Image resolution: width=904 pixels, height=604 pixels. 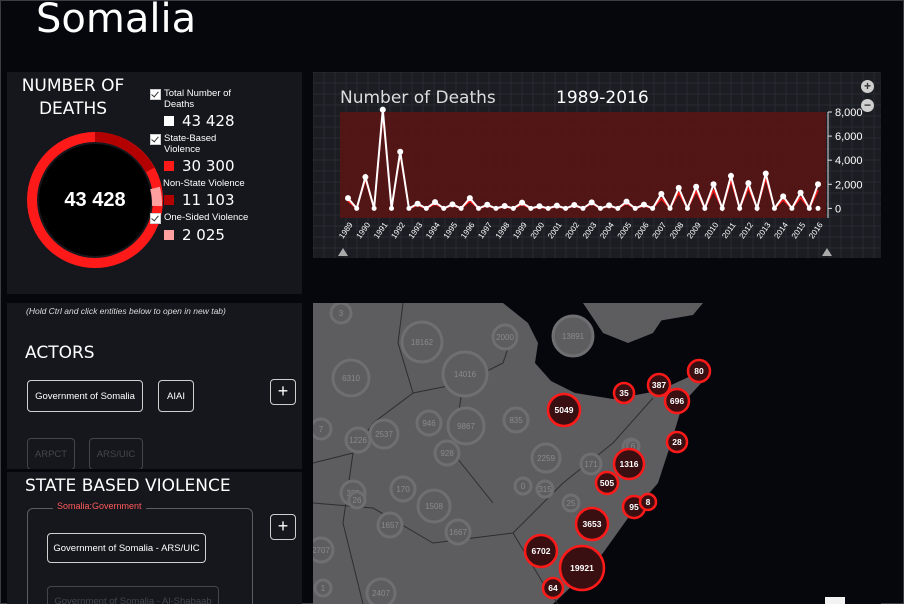 What do you see at coordinates (116, 453) in the screenshot?
I see `actor-chip: ARS/UIC` at bounding box center [116, 453].